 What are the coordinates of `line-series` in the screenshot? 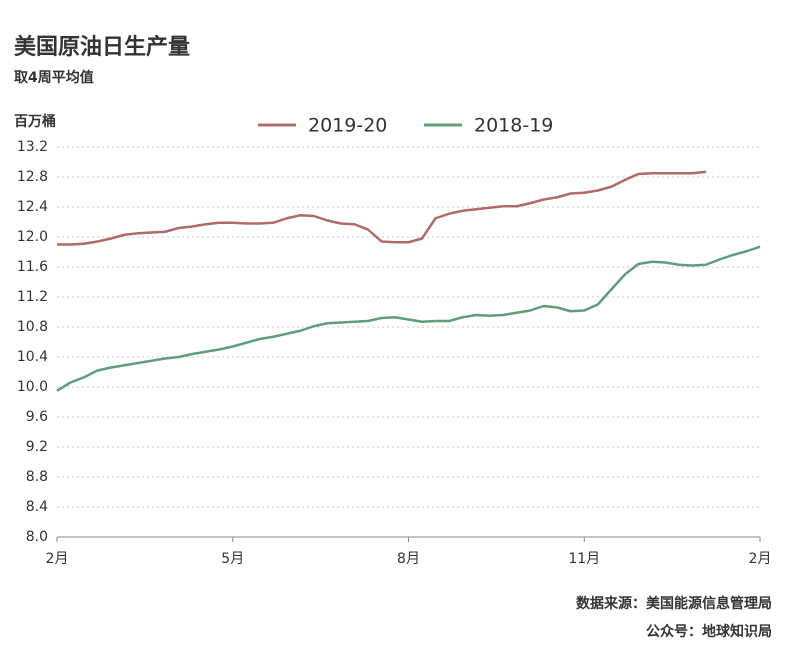 It's located at (382, 208).